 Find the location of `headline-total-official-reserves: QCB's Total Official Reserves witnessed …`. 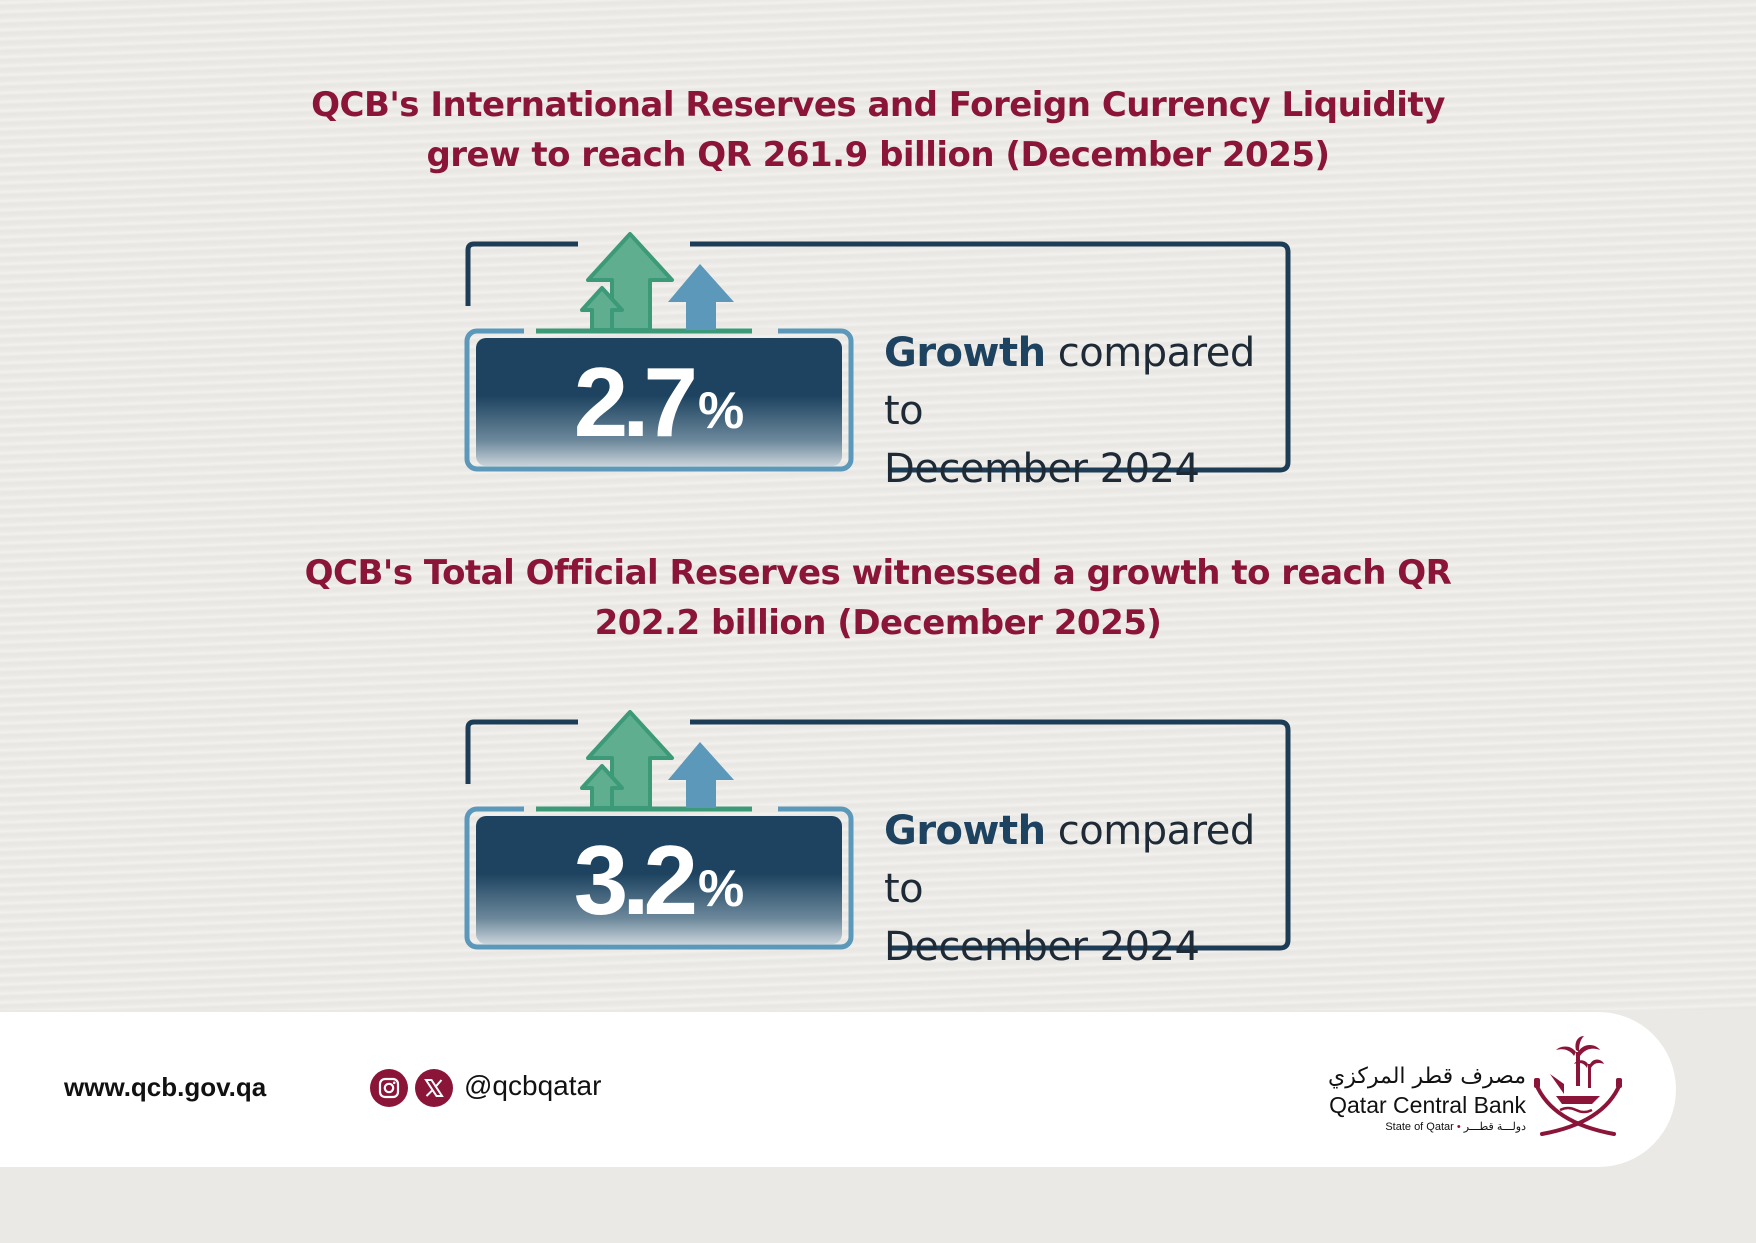

headline-total-official-reserves: QCB's Total Official Reserves witnessed … is located at coordinates (878, 598).